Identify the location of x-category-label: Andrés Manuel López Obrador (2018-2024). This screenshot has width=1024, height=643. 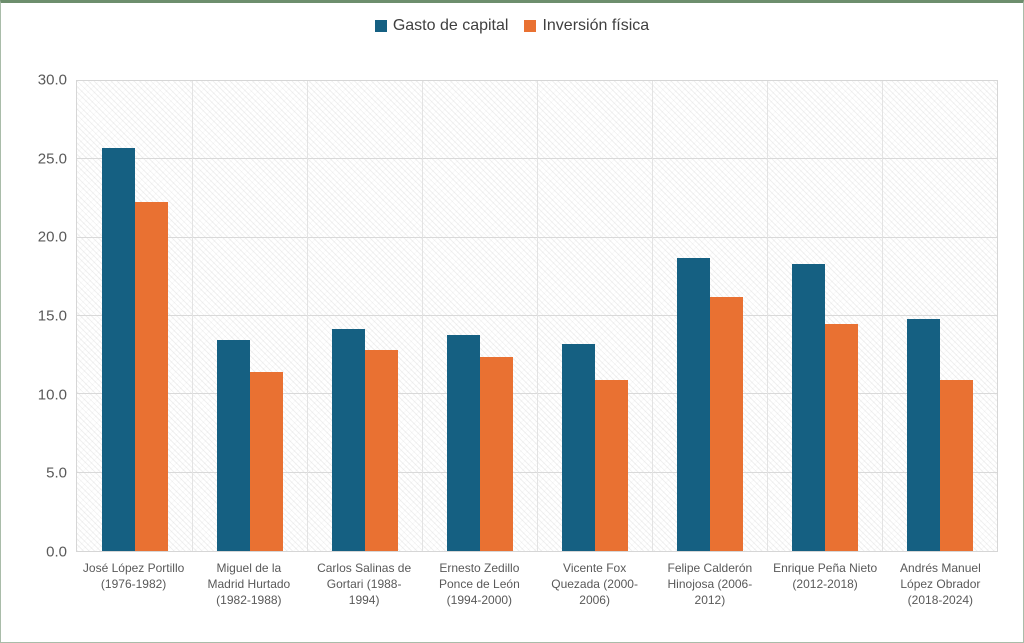
(940, 584).